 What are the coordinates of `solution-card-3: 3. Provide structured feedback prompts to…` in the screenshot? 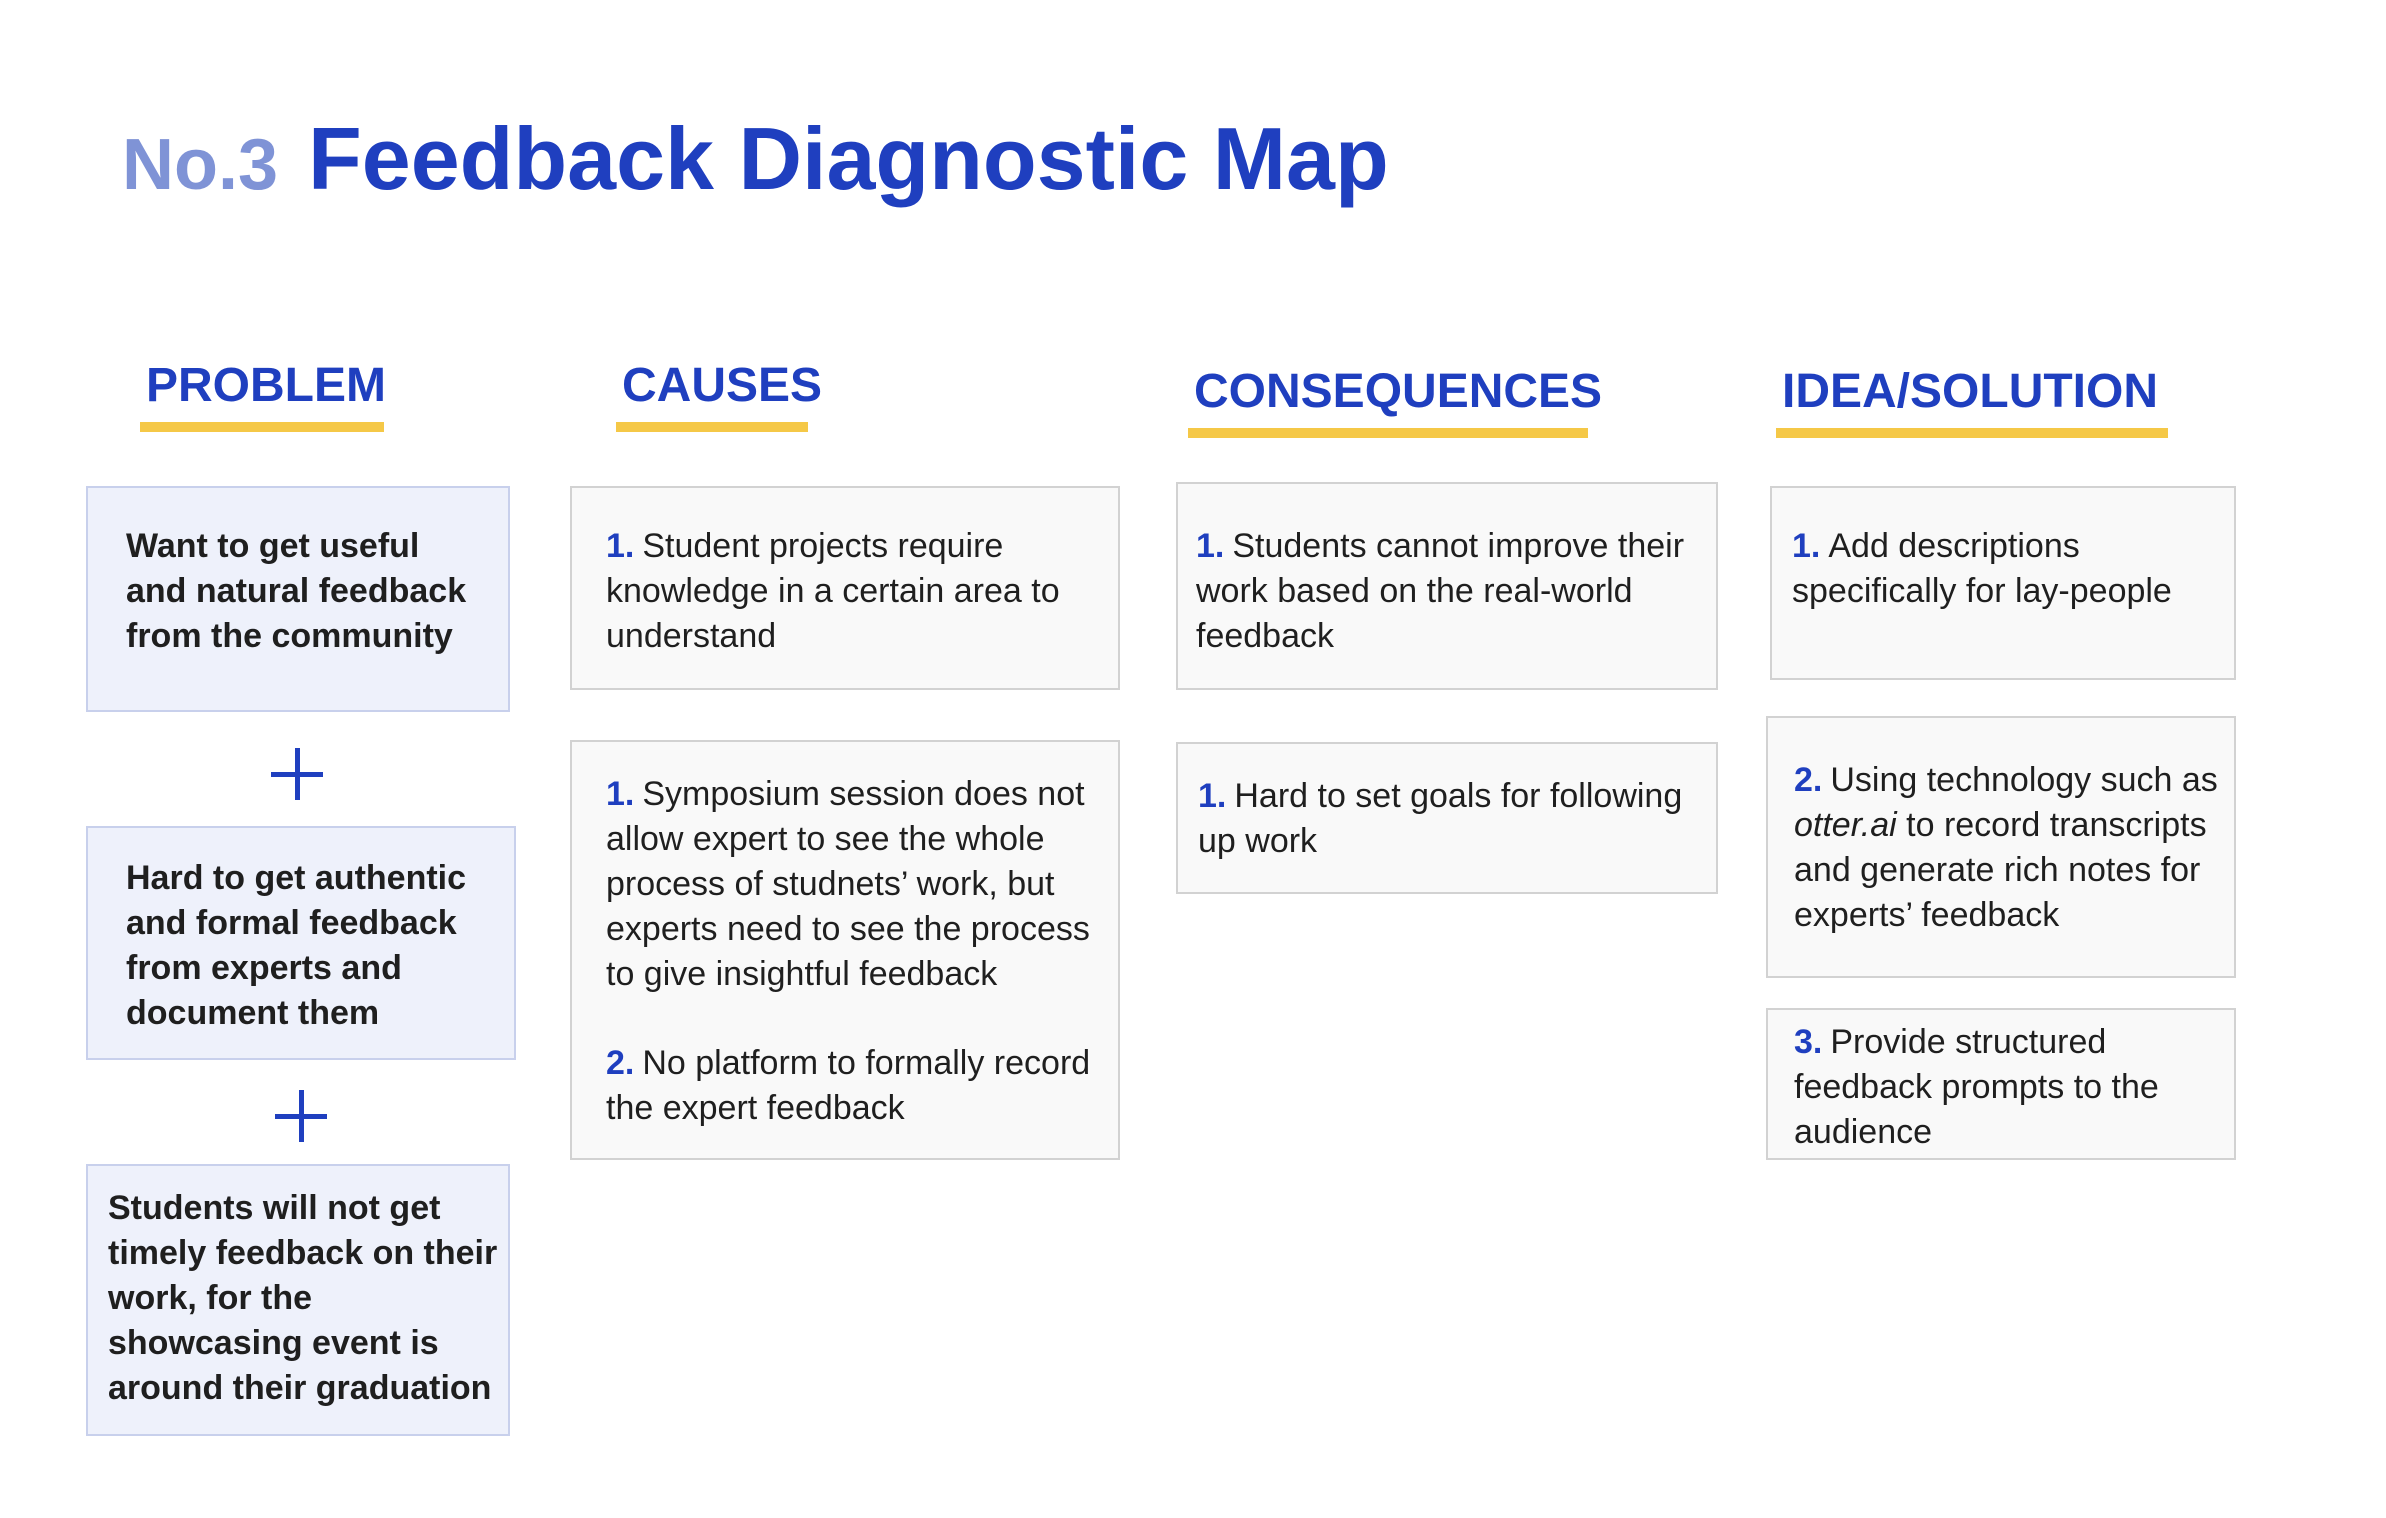 It's located at (2001, 1084).